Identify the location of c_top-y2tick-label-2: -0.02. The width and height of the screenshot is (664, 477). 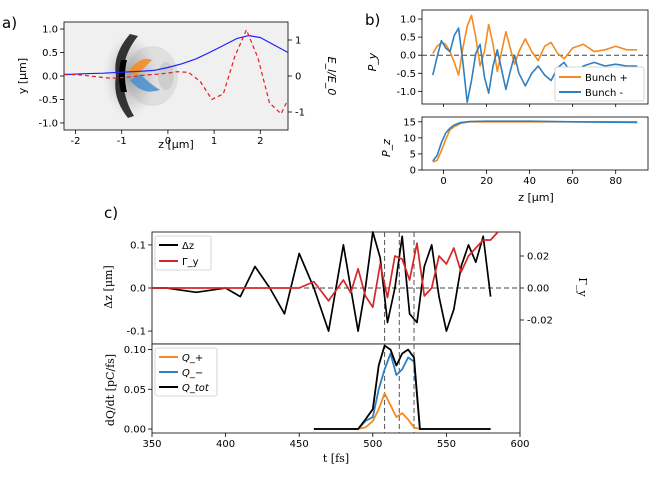
(540, 321).